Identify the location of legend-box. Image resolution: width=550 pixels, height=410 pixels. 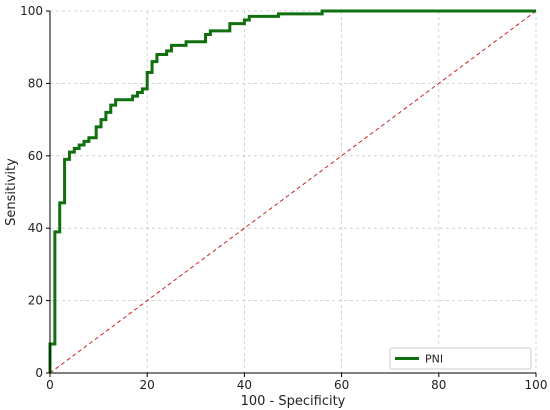
(460, 358).